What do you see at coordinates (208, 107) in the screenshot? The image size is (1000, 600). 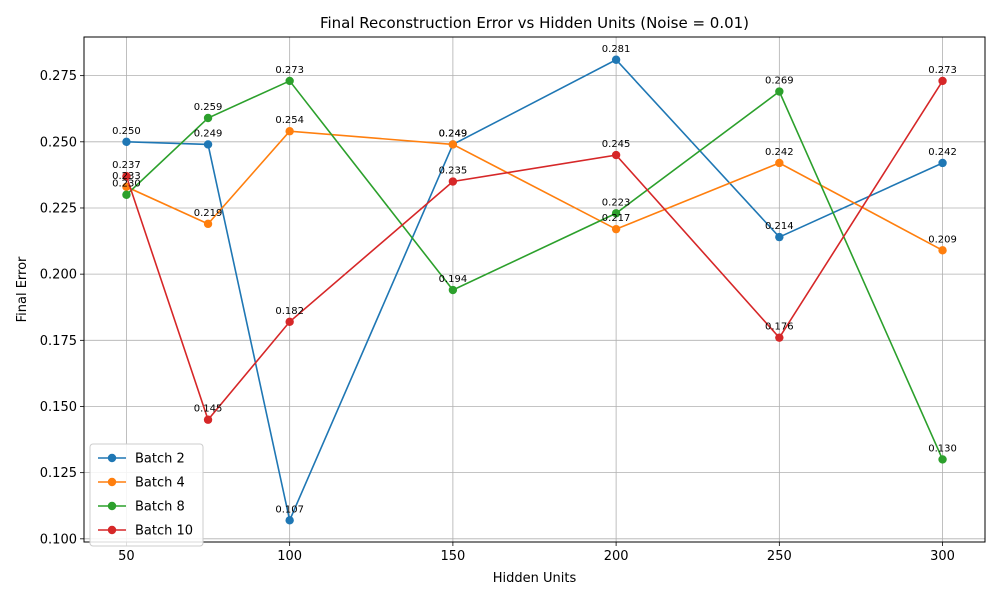 I see `data-label: 0.259` at bounding box center [208, 107].